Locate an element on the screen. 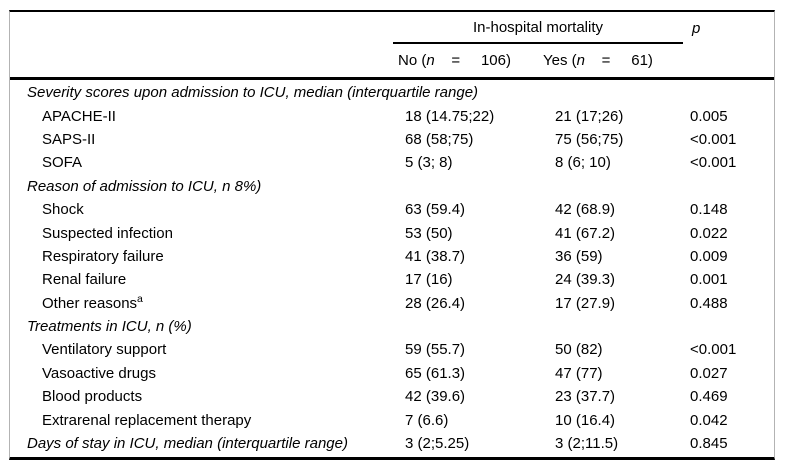 The width and height of the screenshot is (785, 469). no-value-cell: 18 (14.75;22) is located at coordinates (450, 116).